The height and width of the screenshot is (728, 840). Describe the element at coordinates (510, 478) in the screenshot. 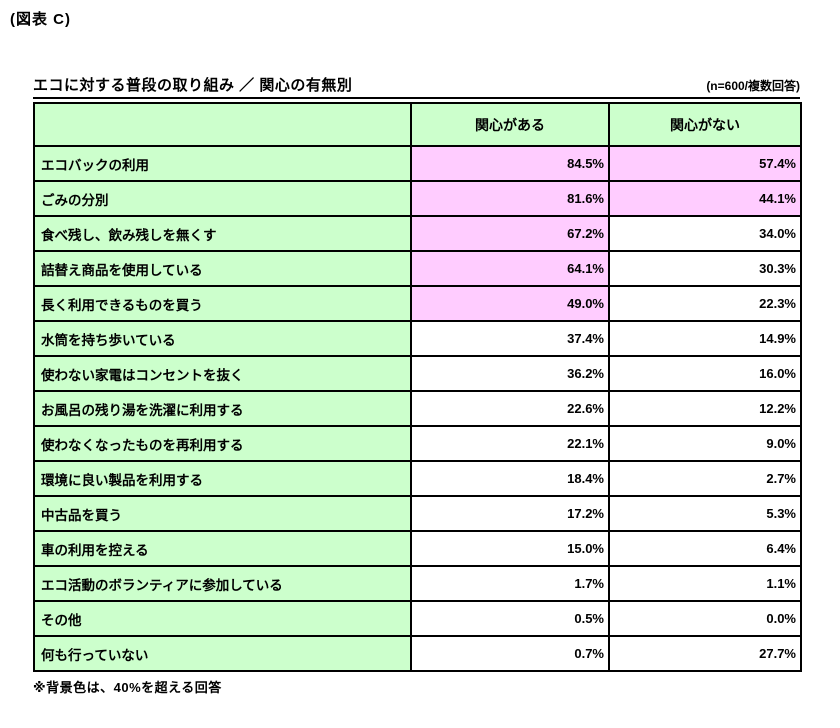

I see `value-cell: 18.4%` at that location.